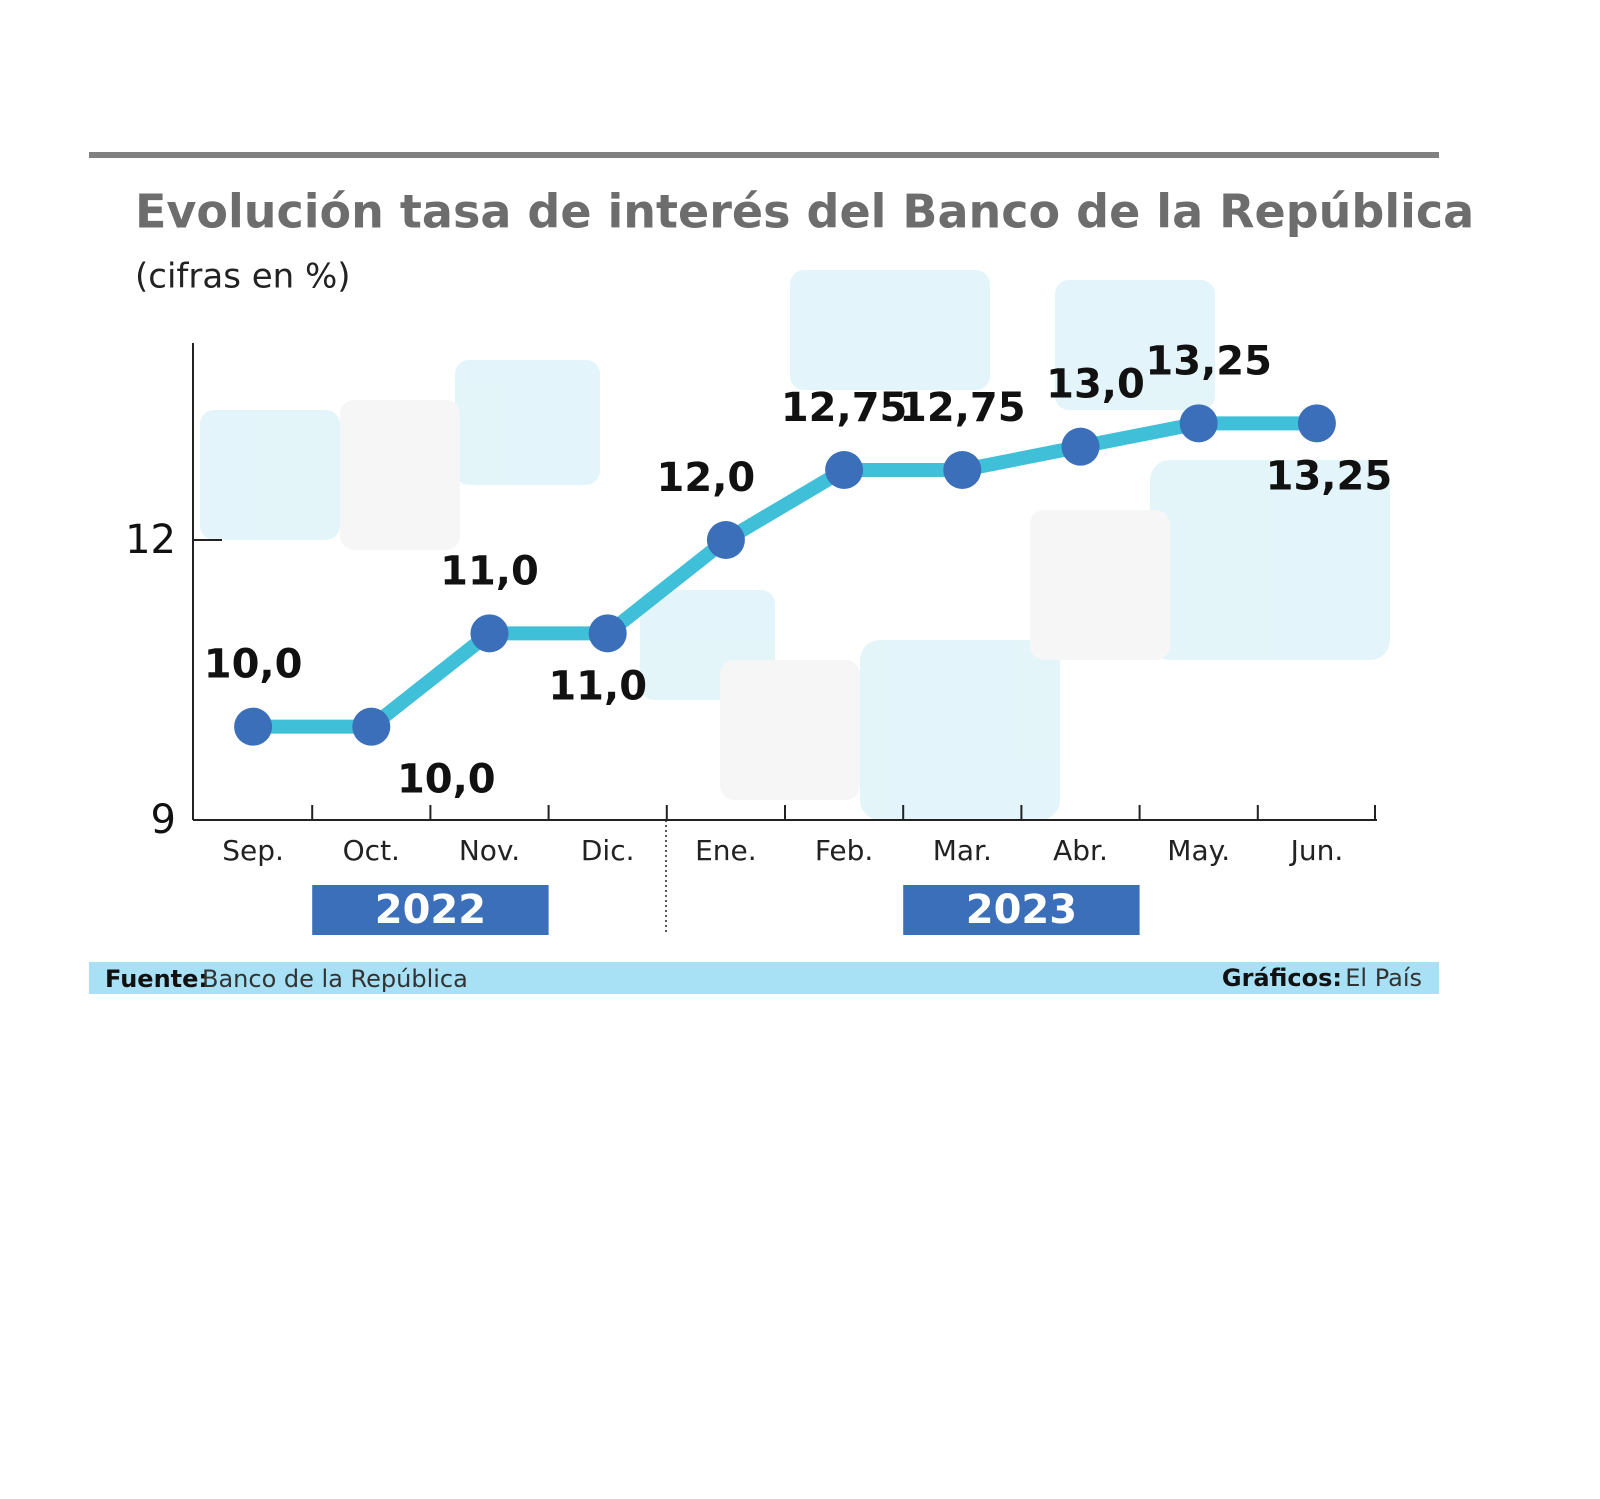 The width and height of the screenshot is (1600, 1499). What do you see at coordinates (844, 850) in the screenshot?
I see `x-tick-label: Feb.` at bounding box center [844, 850].